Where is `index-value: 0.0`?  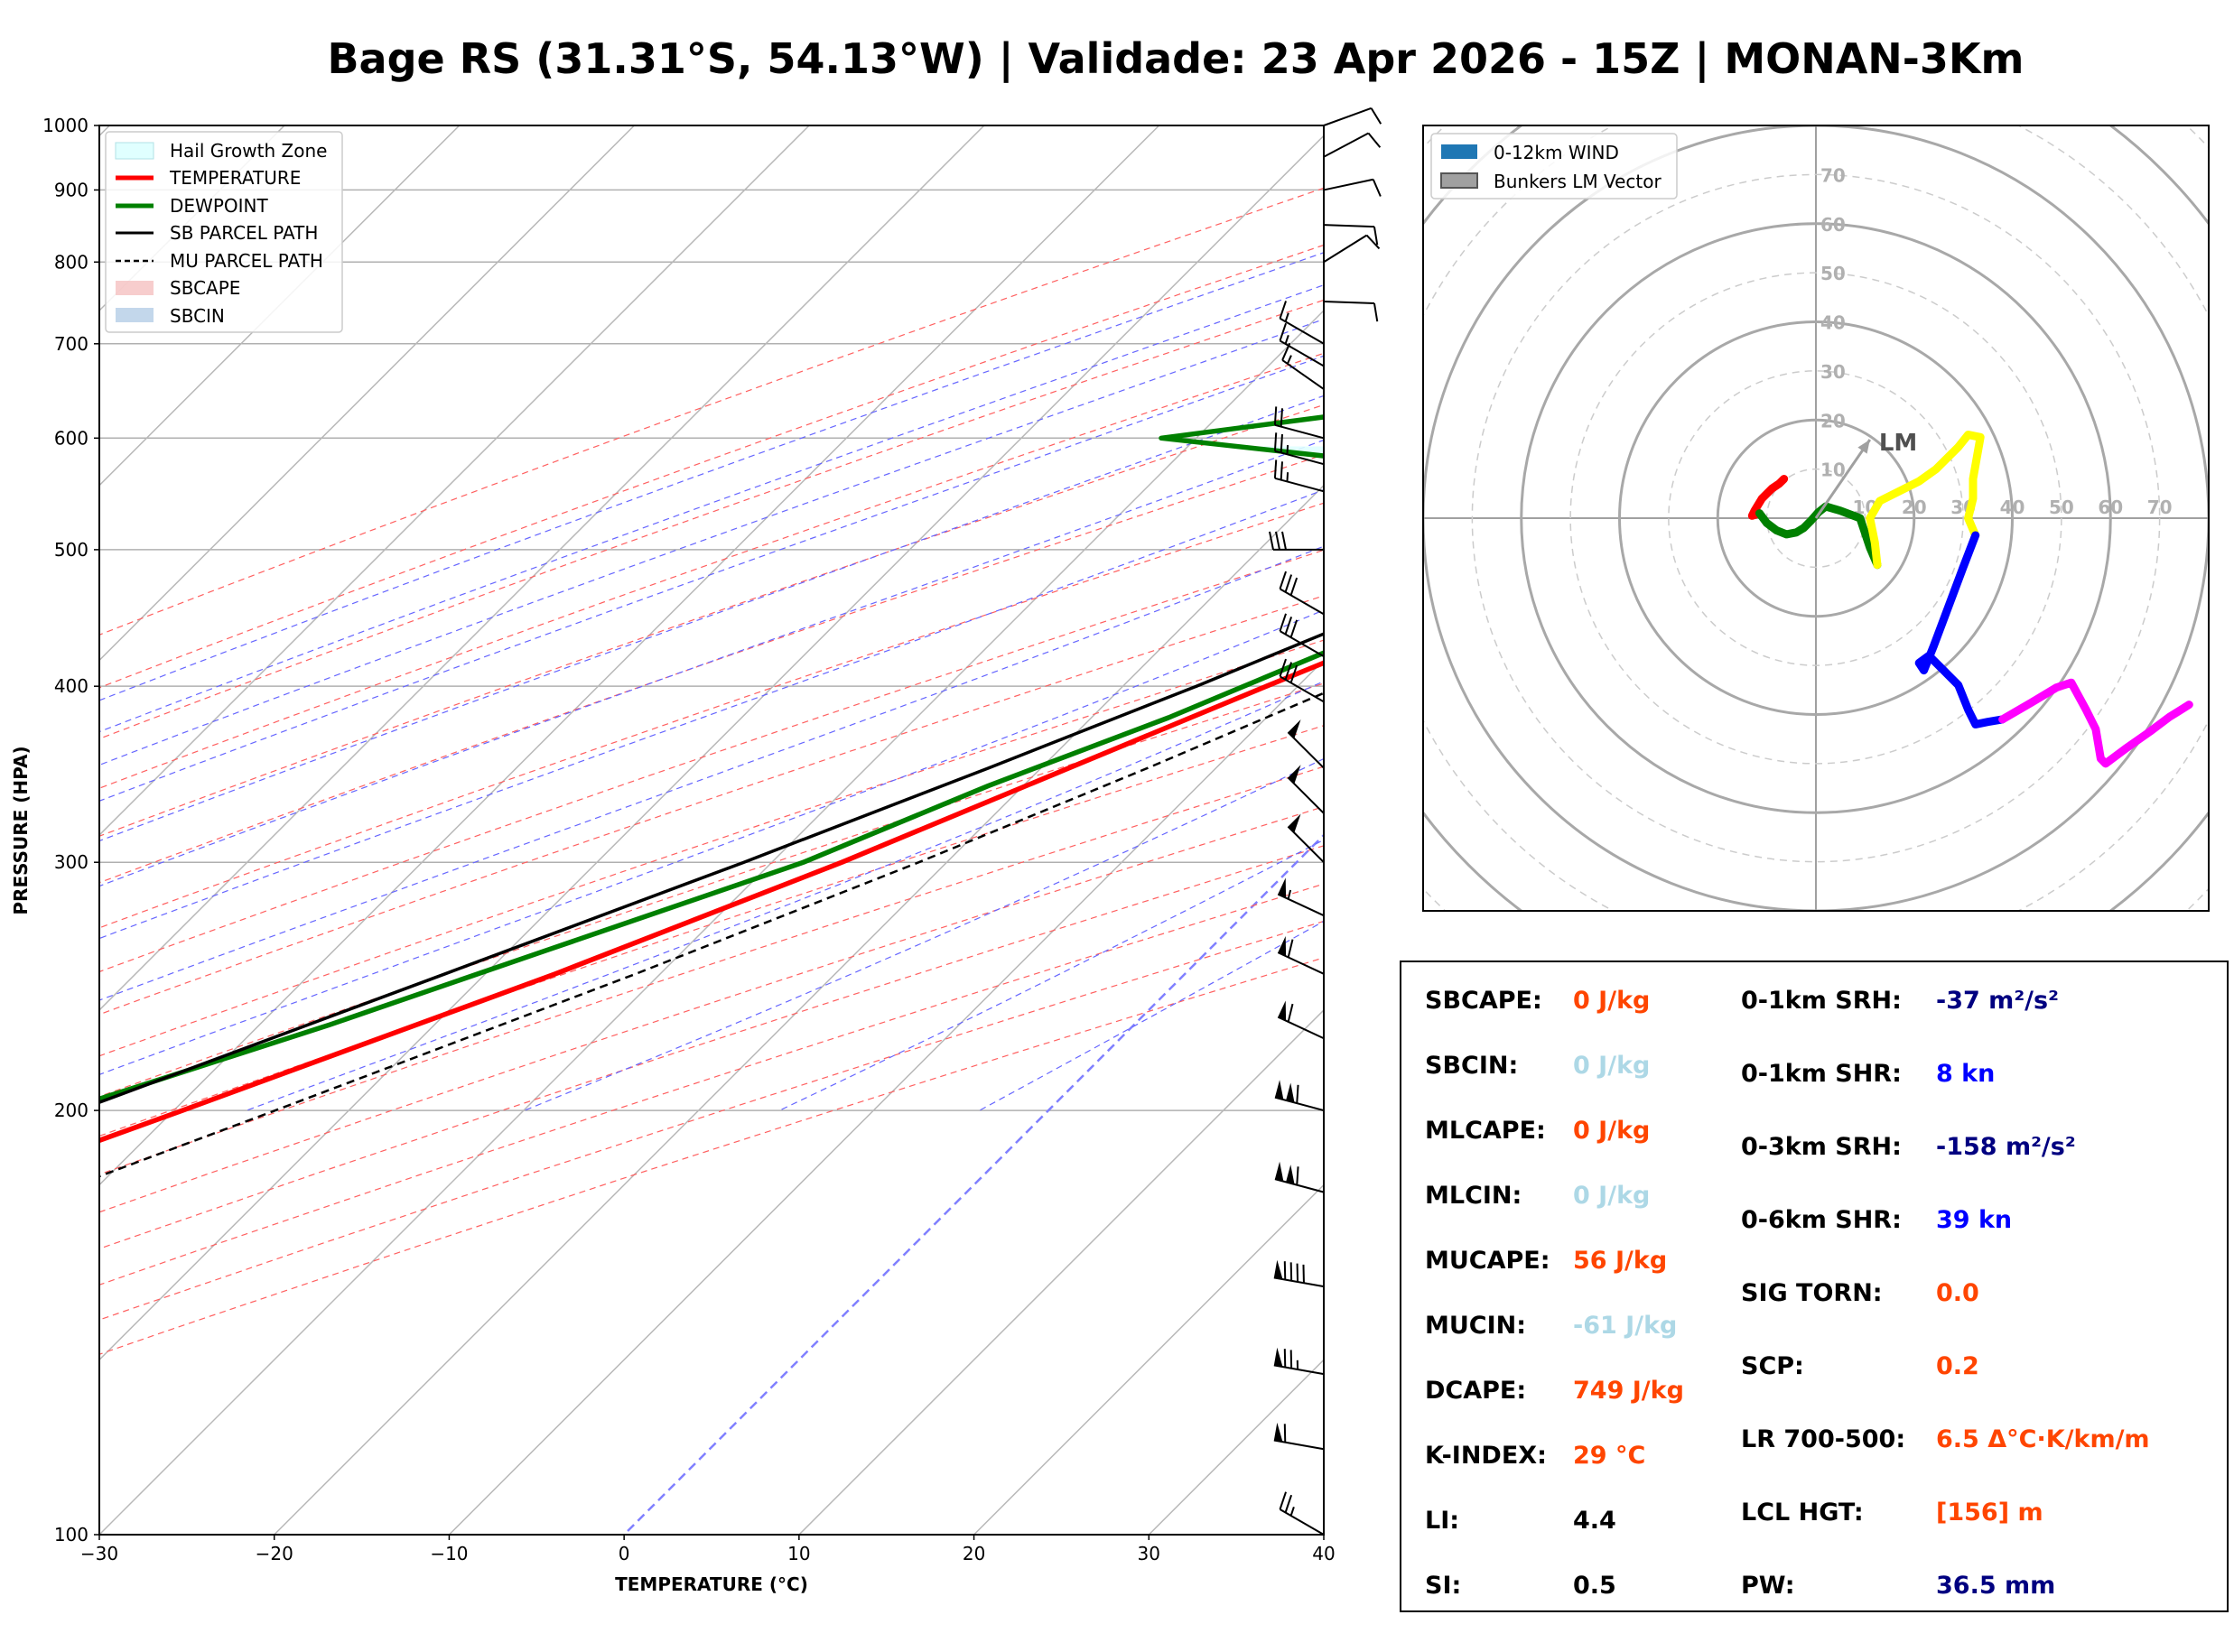 index-value: 0.0 is located at coordinates (1958, 1293).